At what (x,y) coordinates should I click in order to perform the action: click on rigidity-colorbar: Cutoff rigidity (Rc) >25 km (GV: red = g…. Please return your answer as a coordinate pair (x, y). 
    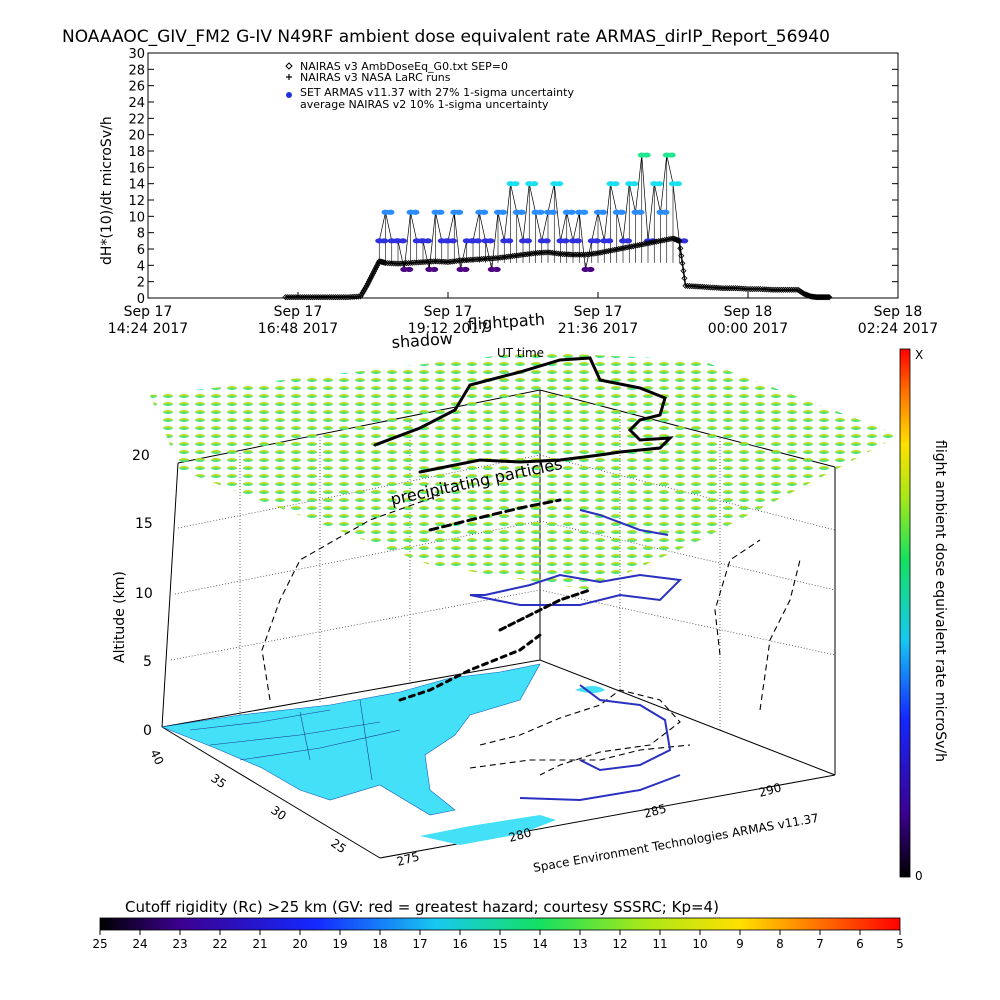
    Looking at the image, I should click on (497, 924).